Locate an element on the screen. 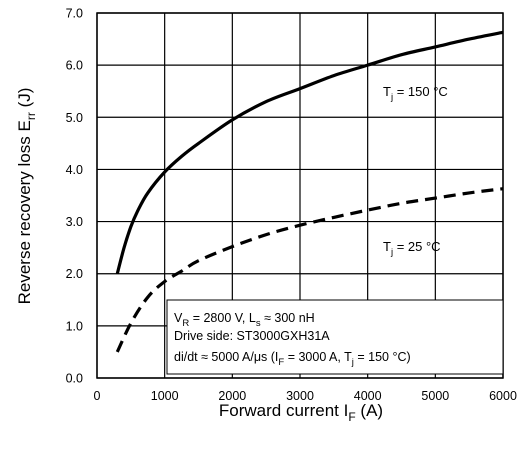 Image resolution: width=528 pixels, height=450 pixels. x-tick-label-2: 2000 is located at coordinates (232, 396).